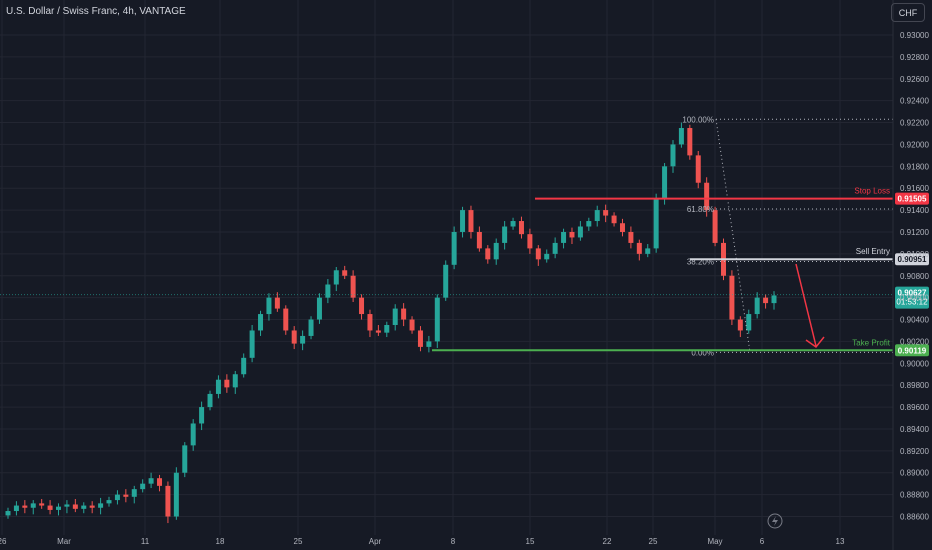 This screenshot has height=550, width=932. Describe the element at coordinates (872, 191) in the screenshot. I see `stop-loss-label: Stop Loss` at that location.